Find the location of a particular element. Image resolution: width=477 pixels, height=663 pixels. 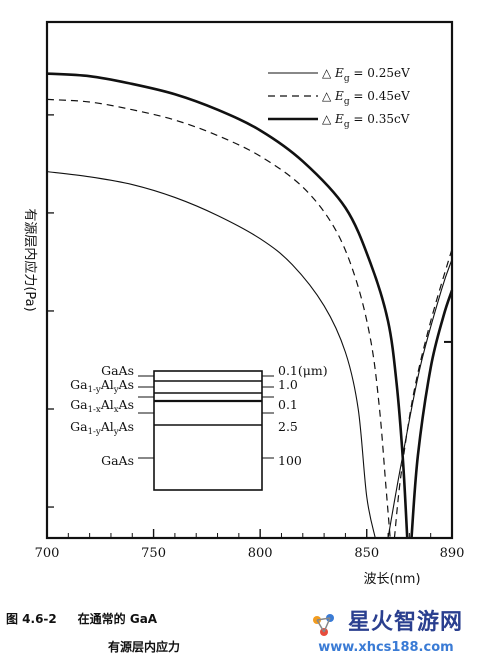

series-line-1-right-branch is located at coordinates (420, 399).